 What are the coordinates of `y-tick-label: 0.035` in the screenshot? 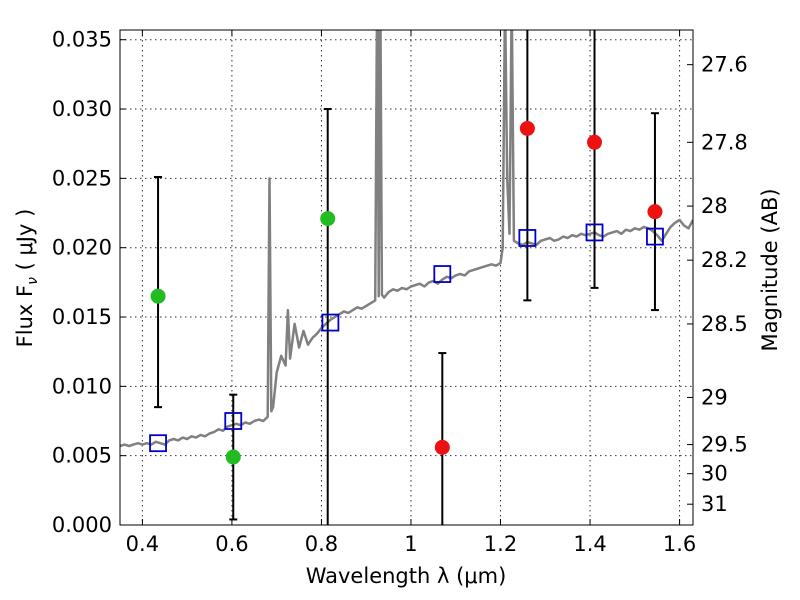 It's located at (82, 40).